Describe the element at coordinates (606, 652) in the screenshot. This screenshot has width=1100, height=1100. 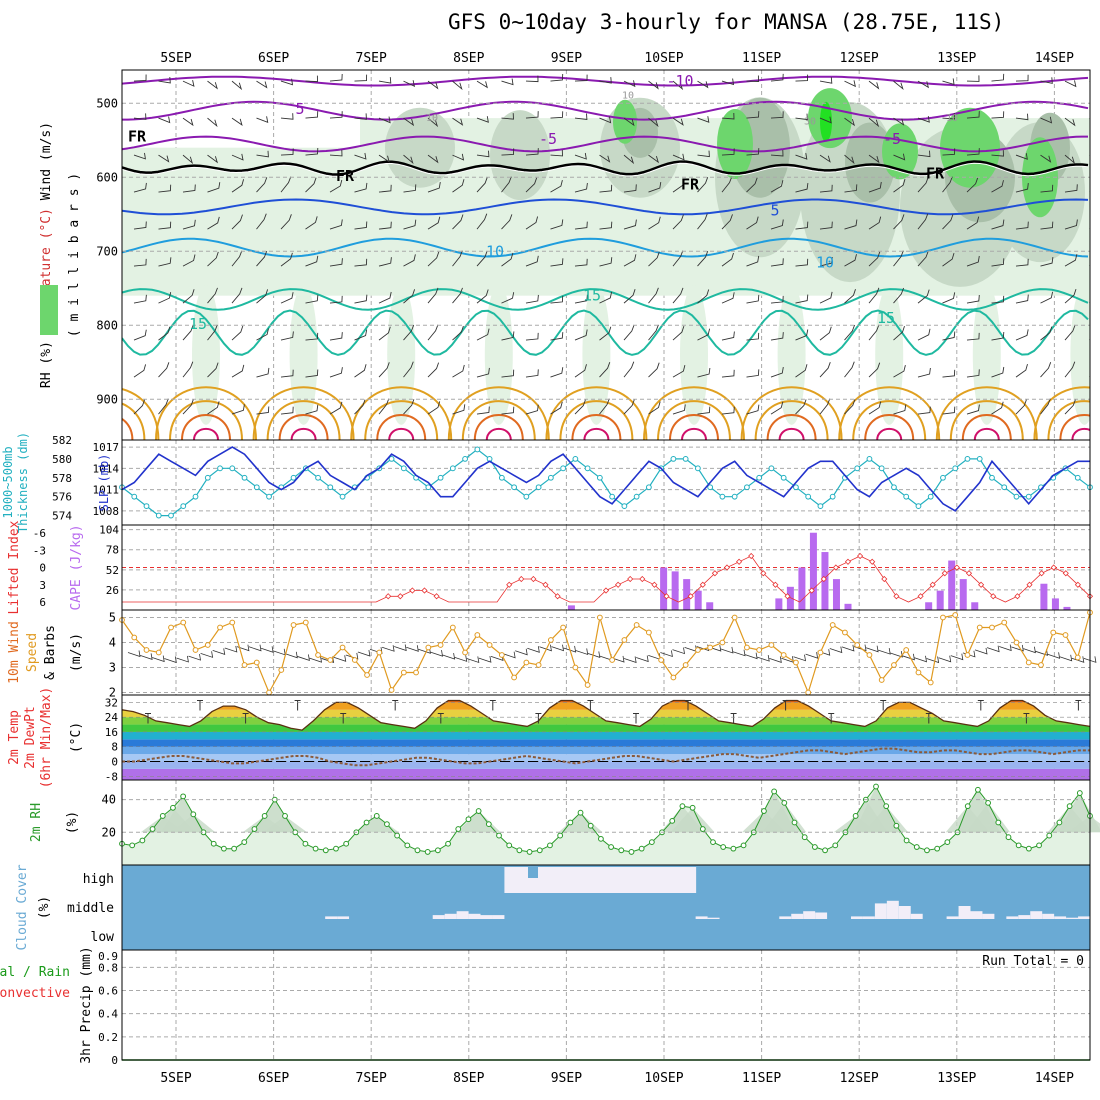
I see `wind-frame` at that location.